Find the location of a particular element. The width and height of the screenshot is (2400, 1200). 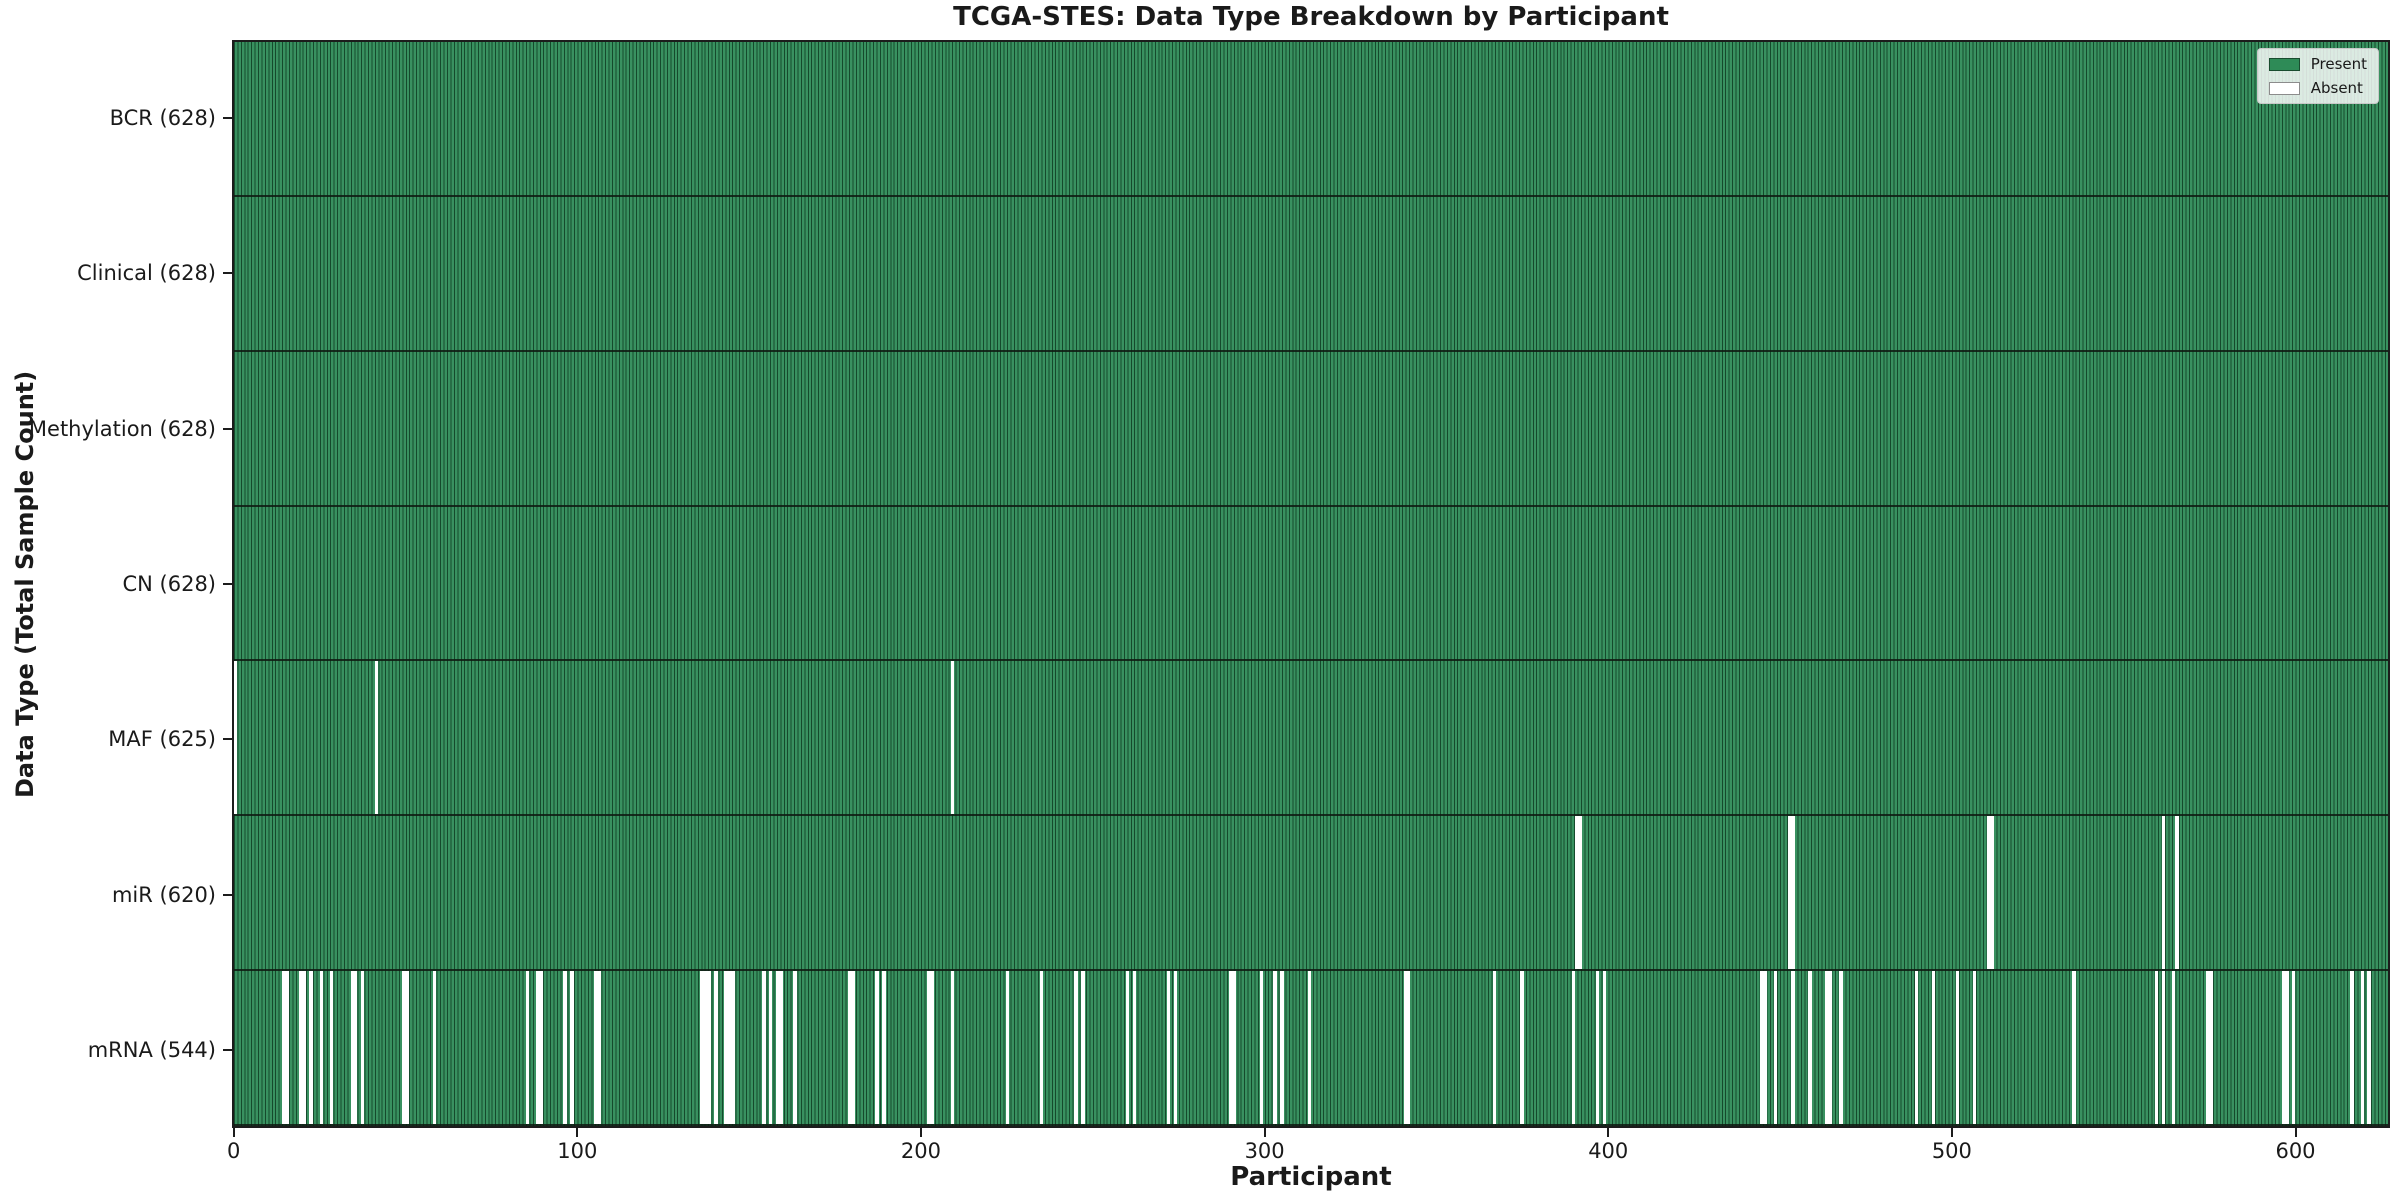

row-BCR is located at coordinates (1311, 119).